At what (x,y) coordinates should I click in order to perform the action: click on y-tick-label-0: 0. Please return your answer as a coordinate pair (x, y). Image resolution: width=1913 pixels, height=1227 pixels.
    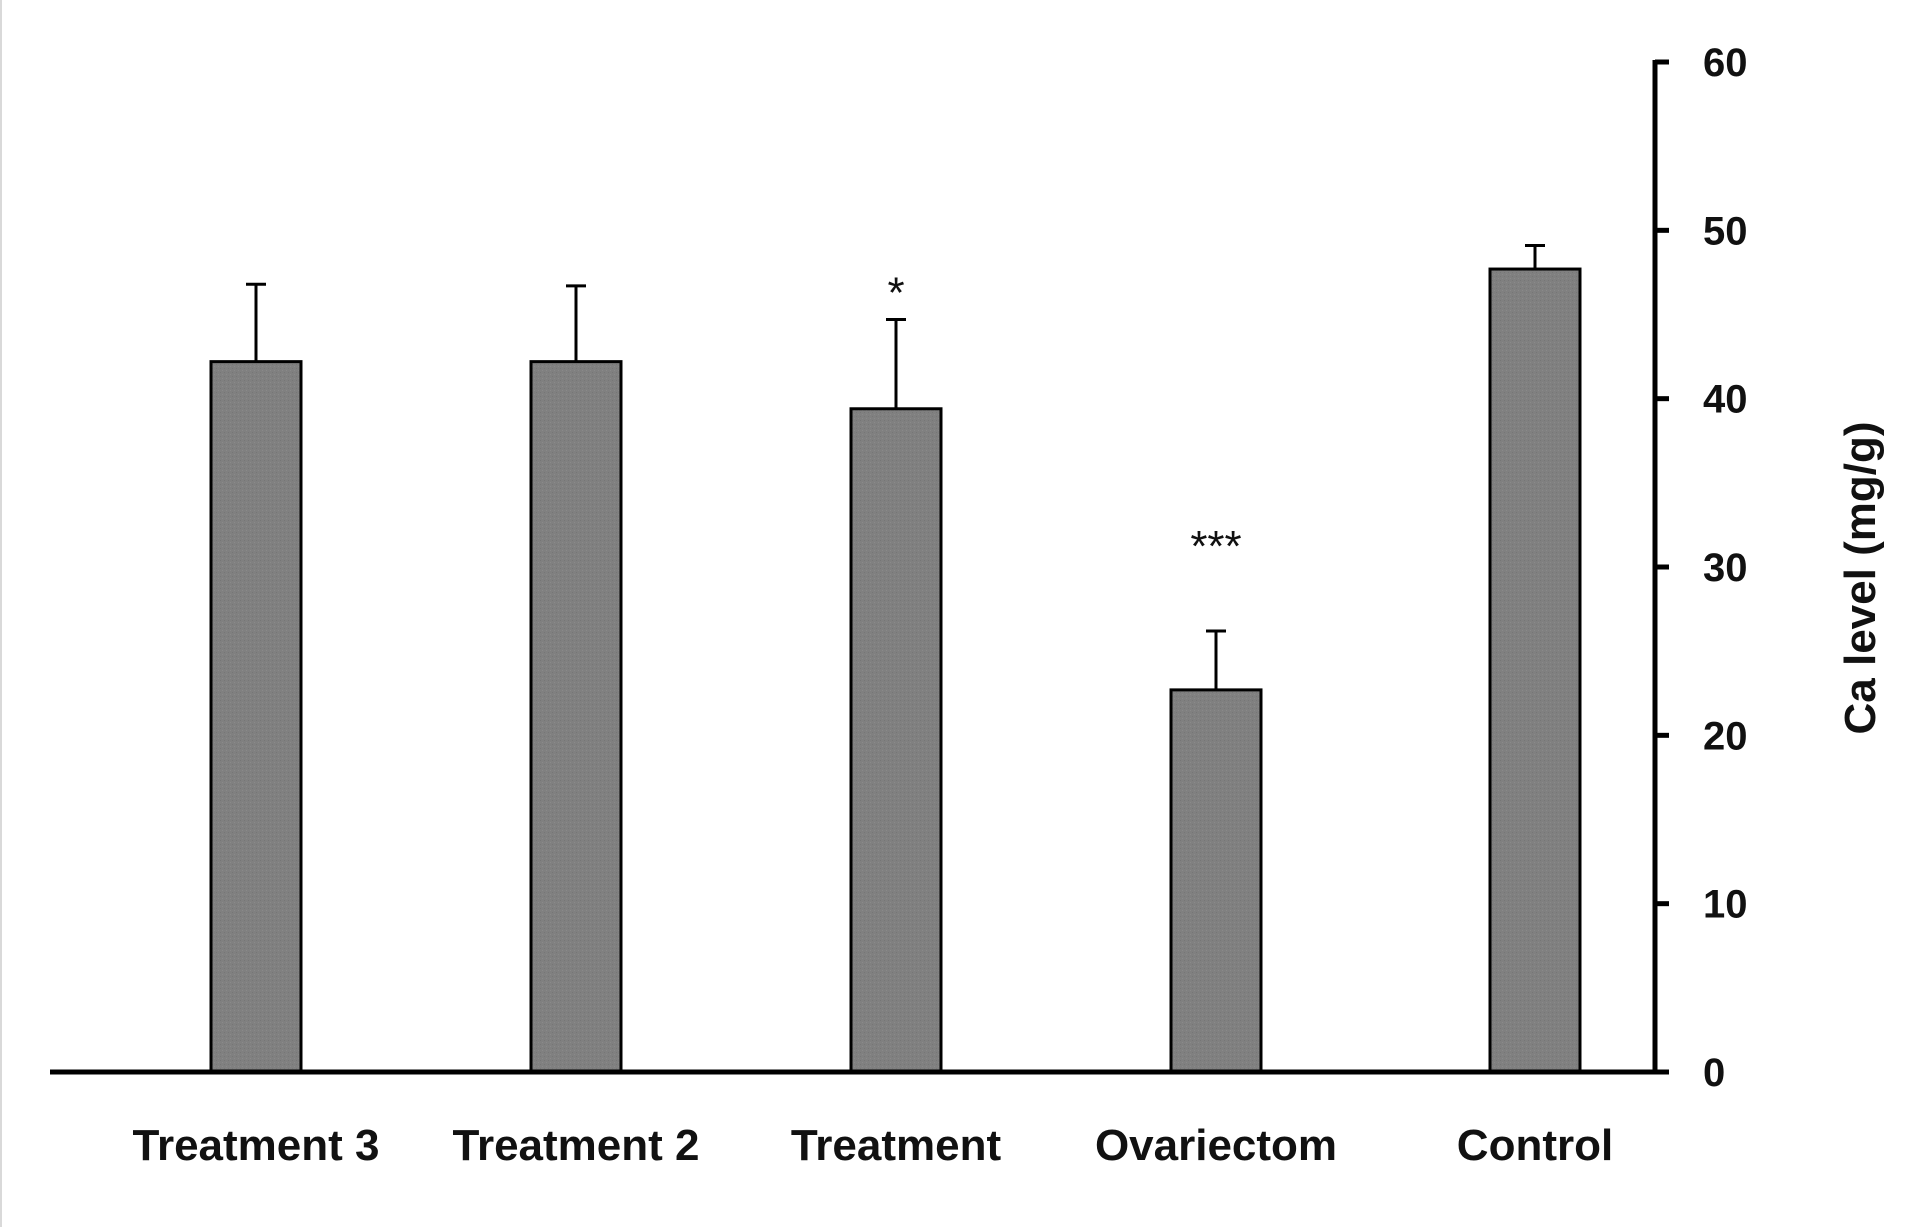
    Looking at the image, I should click on (1714, 1073).